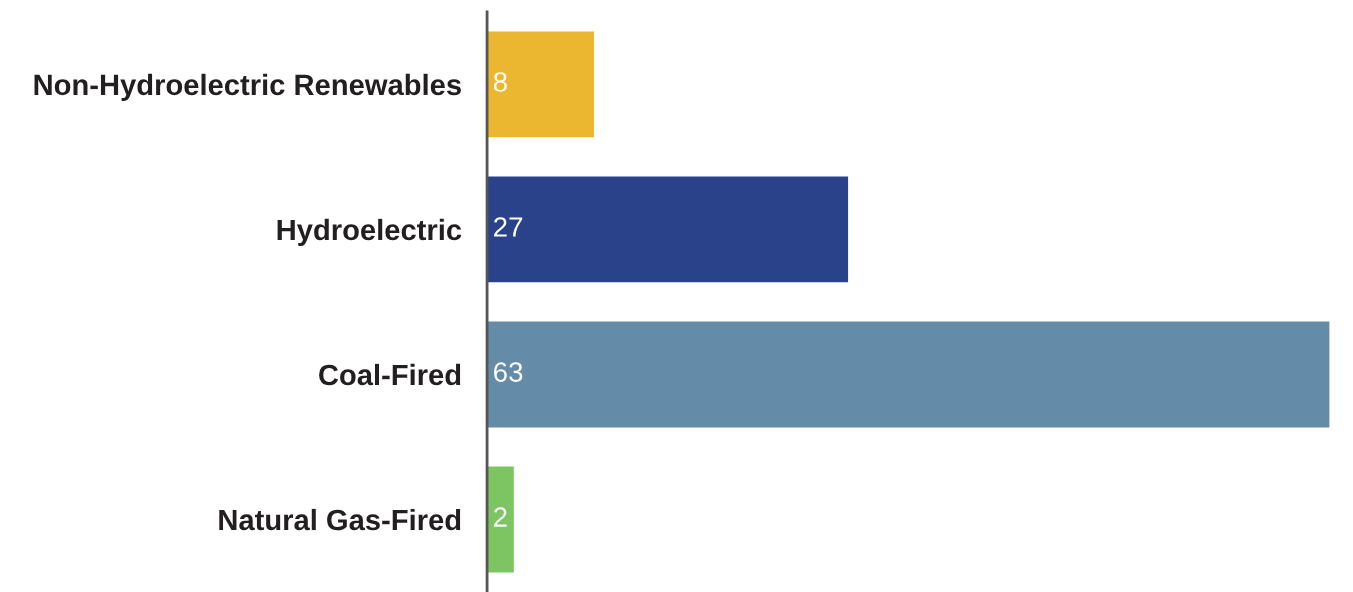 This screenshot has width=1353, height=592. What do you see at coordinates (340, 519) in the screenshot?
I see `y-tick-label: Natural Gas-Fired` at bounding box center [340, 519].